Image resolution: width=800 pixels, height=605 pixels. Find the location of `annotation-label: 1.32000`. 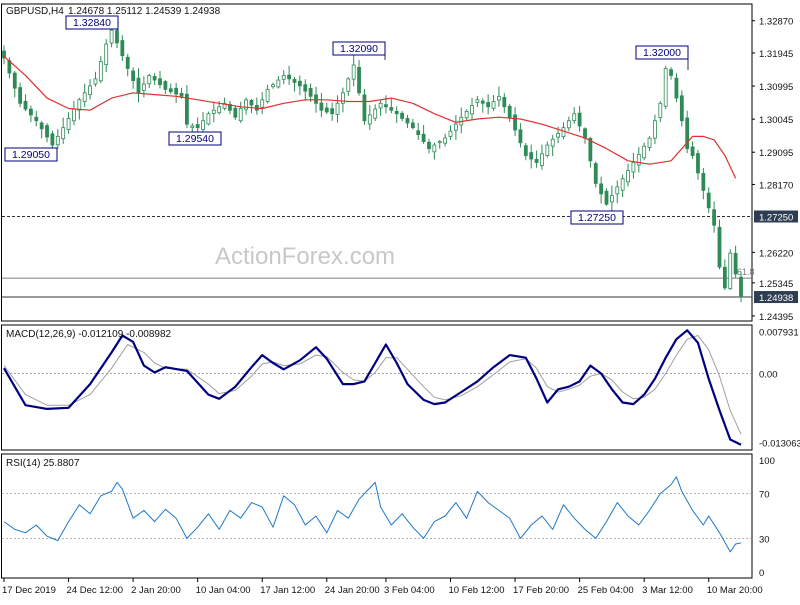

annotation-label: 1.32000 is located at coordinates (662, 53).